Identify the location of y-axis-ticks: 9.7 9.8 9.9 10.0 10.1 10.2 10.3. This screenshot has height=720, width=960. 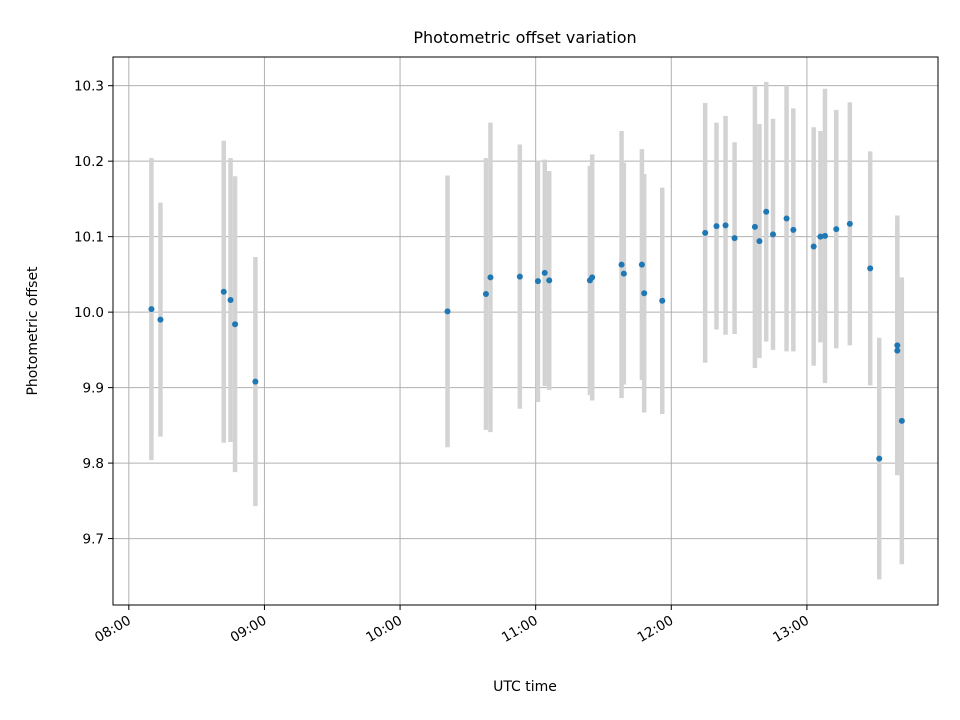
(93, 313).